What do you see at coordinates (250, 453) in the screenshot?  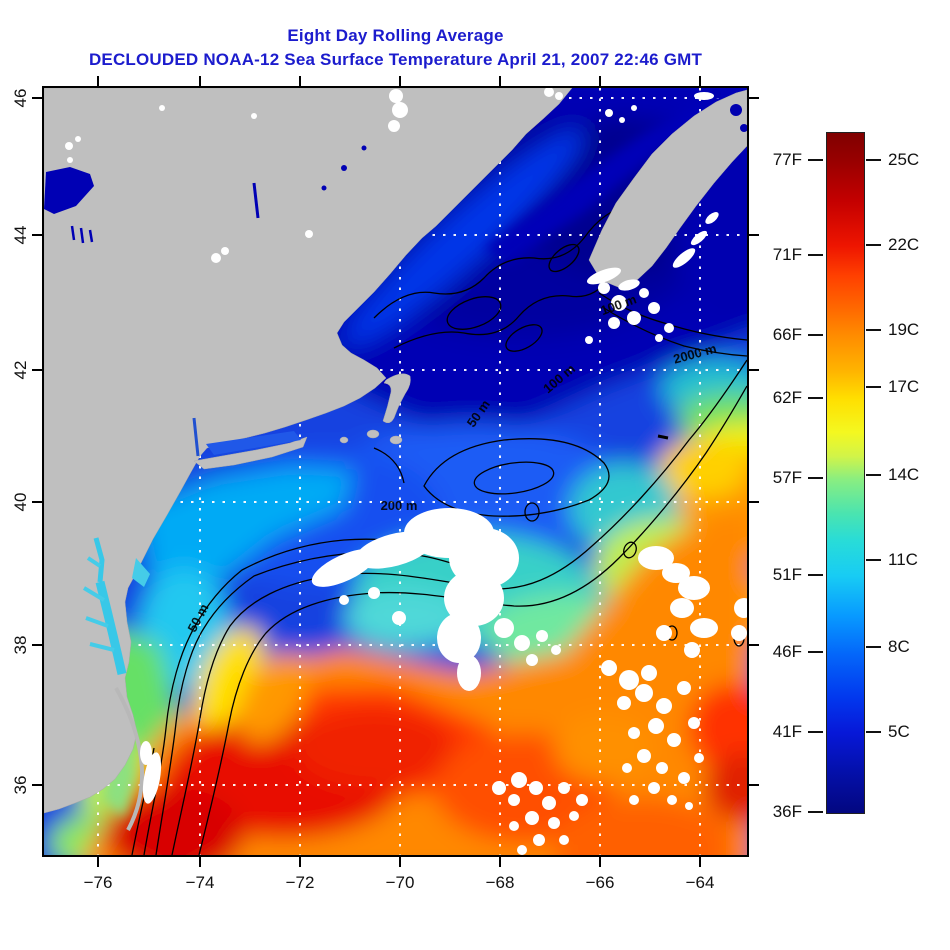 I see `long-island` at bounding box center [250, 453].